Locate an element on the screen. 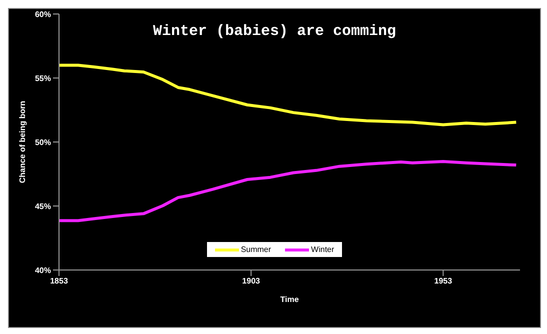  y-tick-label: 60% is located at coordinates (42, 14).